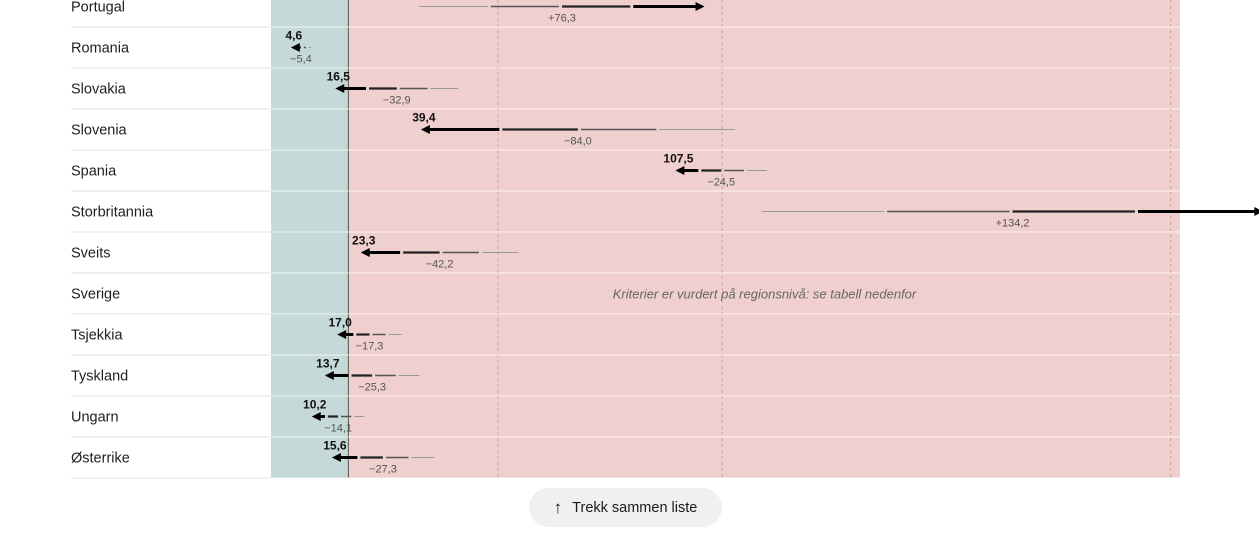 This screenshot has width=1259, height=557. I want to click on collapse-list-button: ↑ Trekk sammen liste, so click(625, 507).